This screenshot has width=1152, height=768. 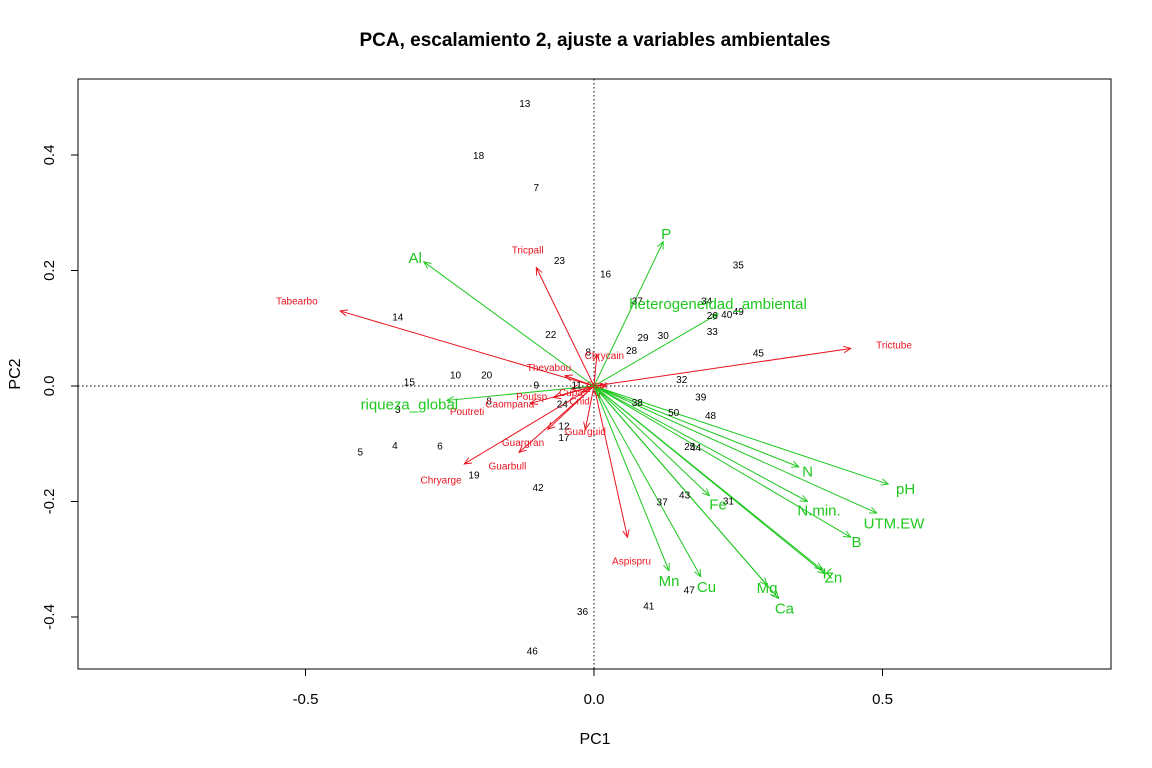 What do you see at coordinates (713, 316) in the screenshot?
I see `site-label: 26` at bounding box center [713, 316].